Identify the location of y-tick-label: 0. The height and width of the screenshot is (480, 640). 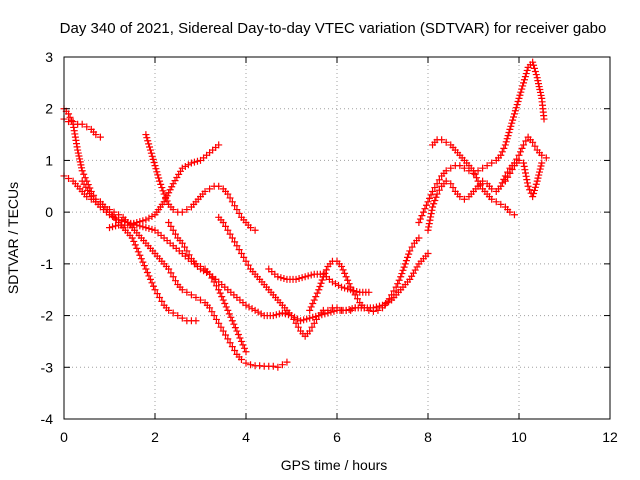
(49, 212).